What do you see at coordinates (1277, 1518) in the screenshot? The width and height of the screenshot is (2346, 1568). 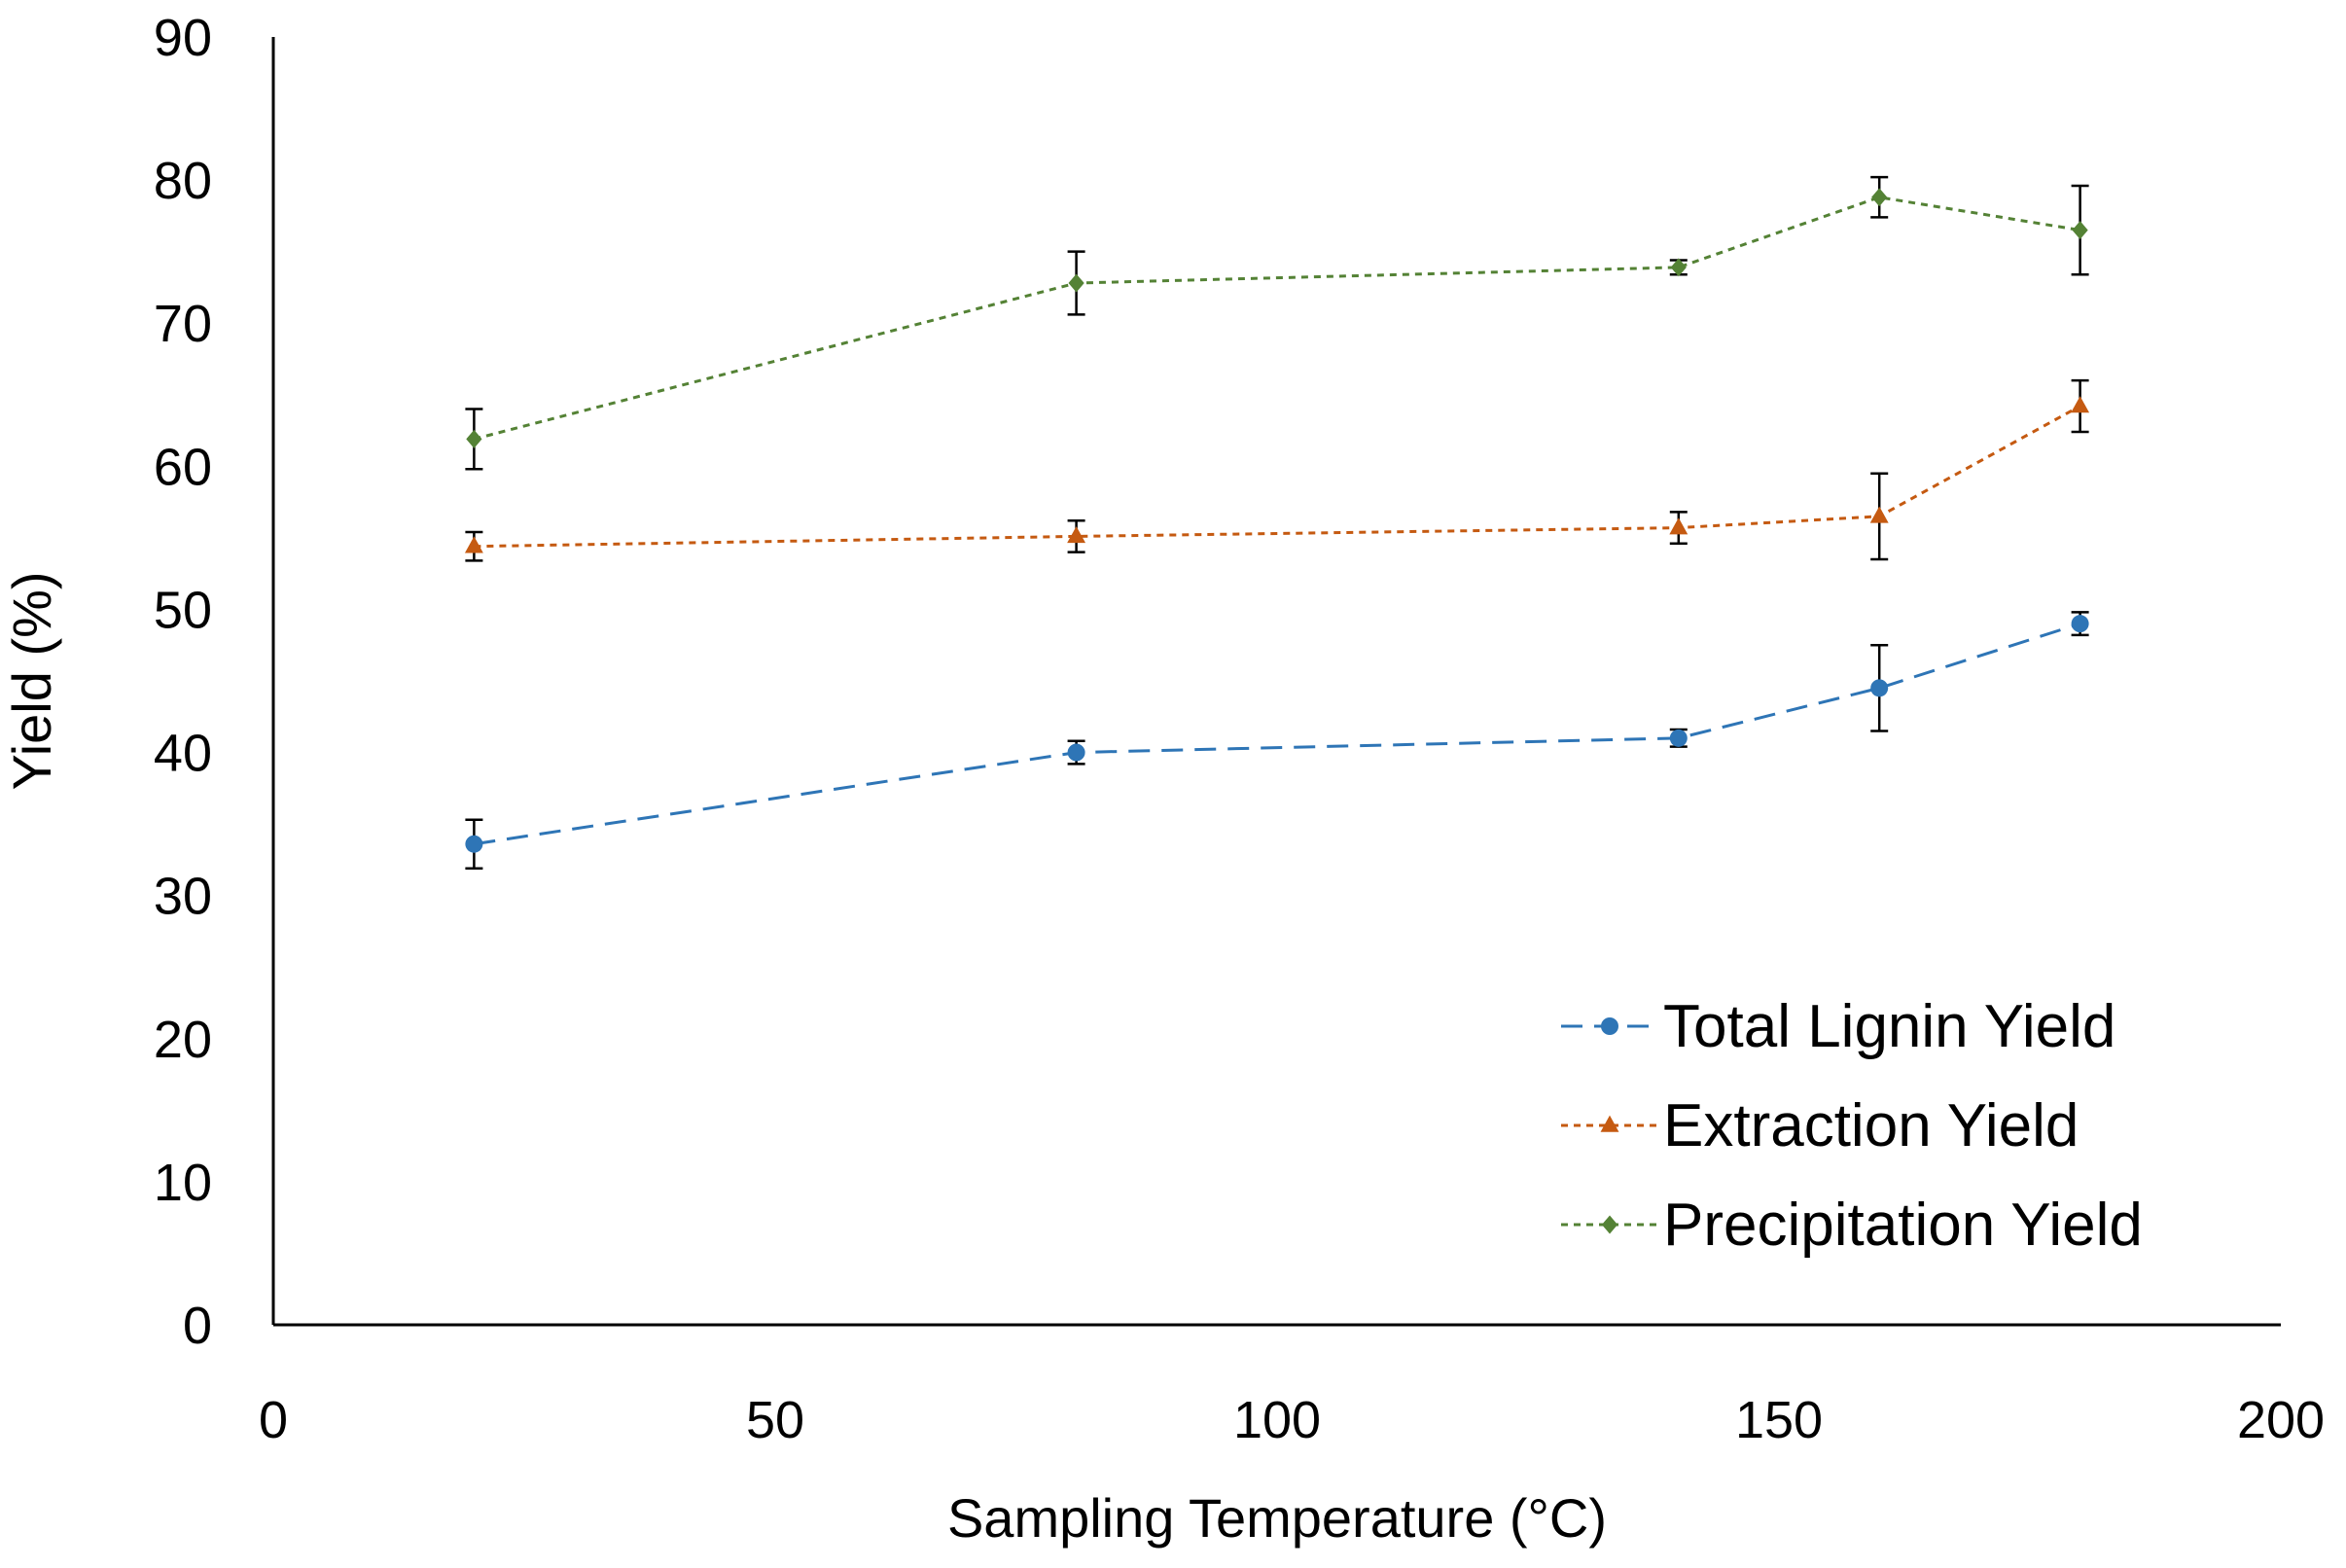 I see `x-axis-title: Sampling Temperature (°C)` at bounding box center [1277, 1518].